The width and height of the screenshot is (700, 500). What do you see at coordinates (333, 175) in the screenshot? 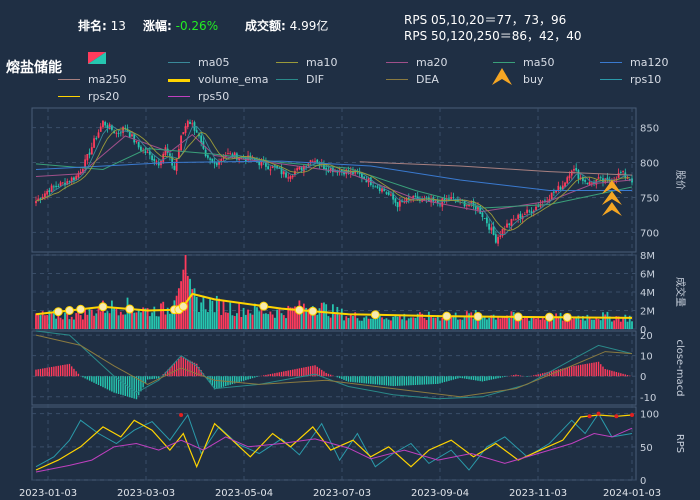
I see `line-ma120` at bounding box center [333, 175].